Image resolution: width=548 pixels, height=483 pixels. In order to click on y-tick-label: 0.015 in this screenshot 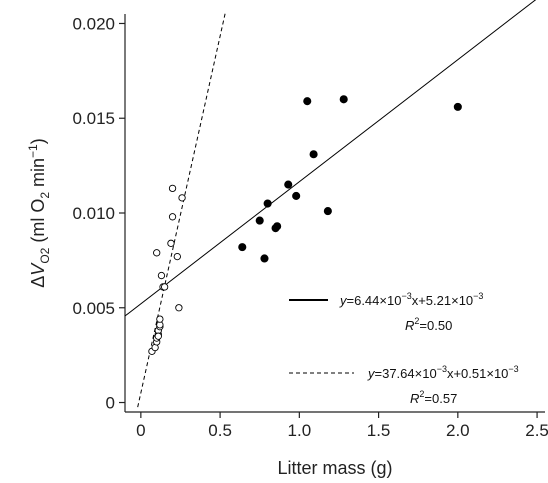, I will do `click(93, 118)`.